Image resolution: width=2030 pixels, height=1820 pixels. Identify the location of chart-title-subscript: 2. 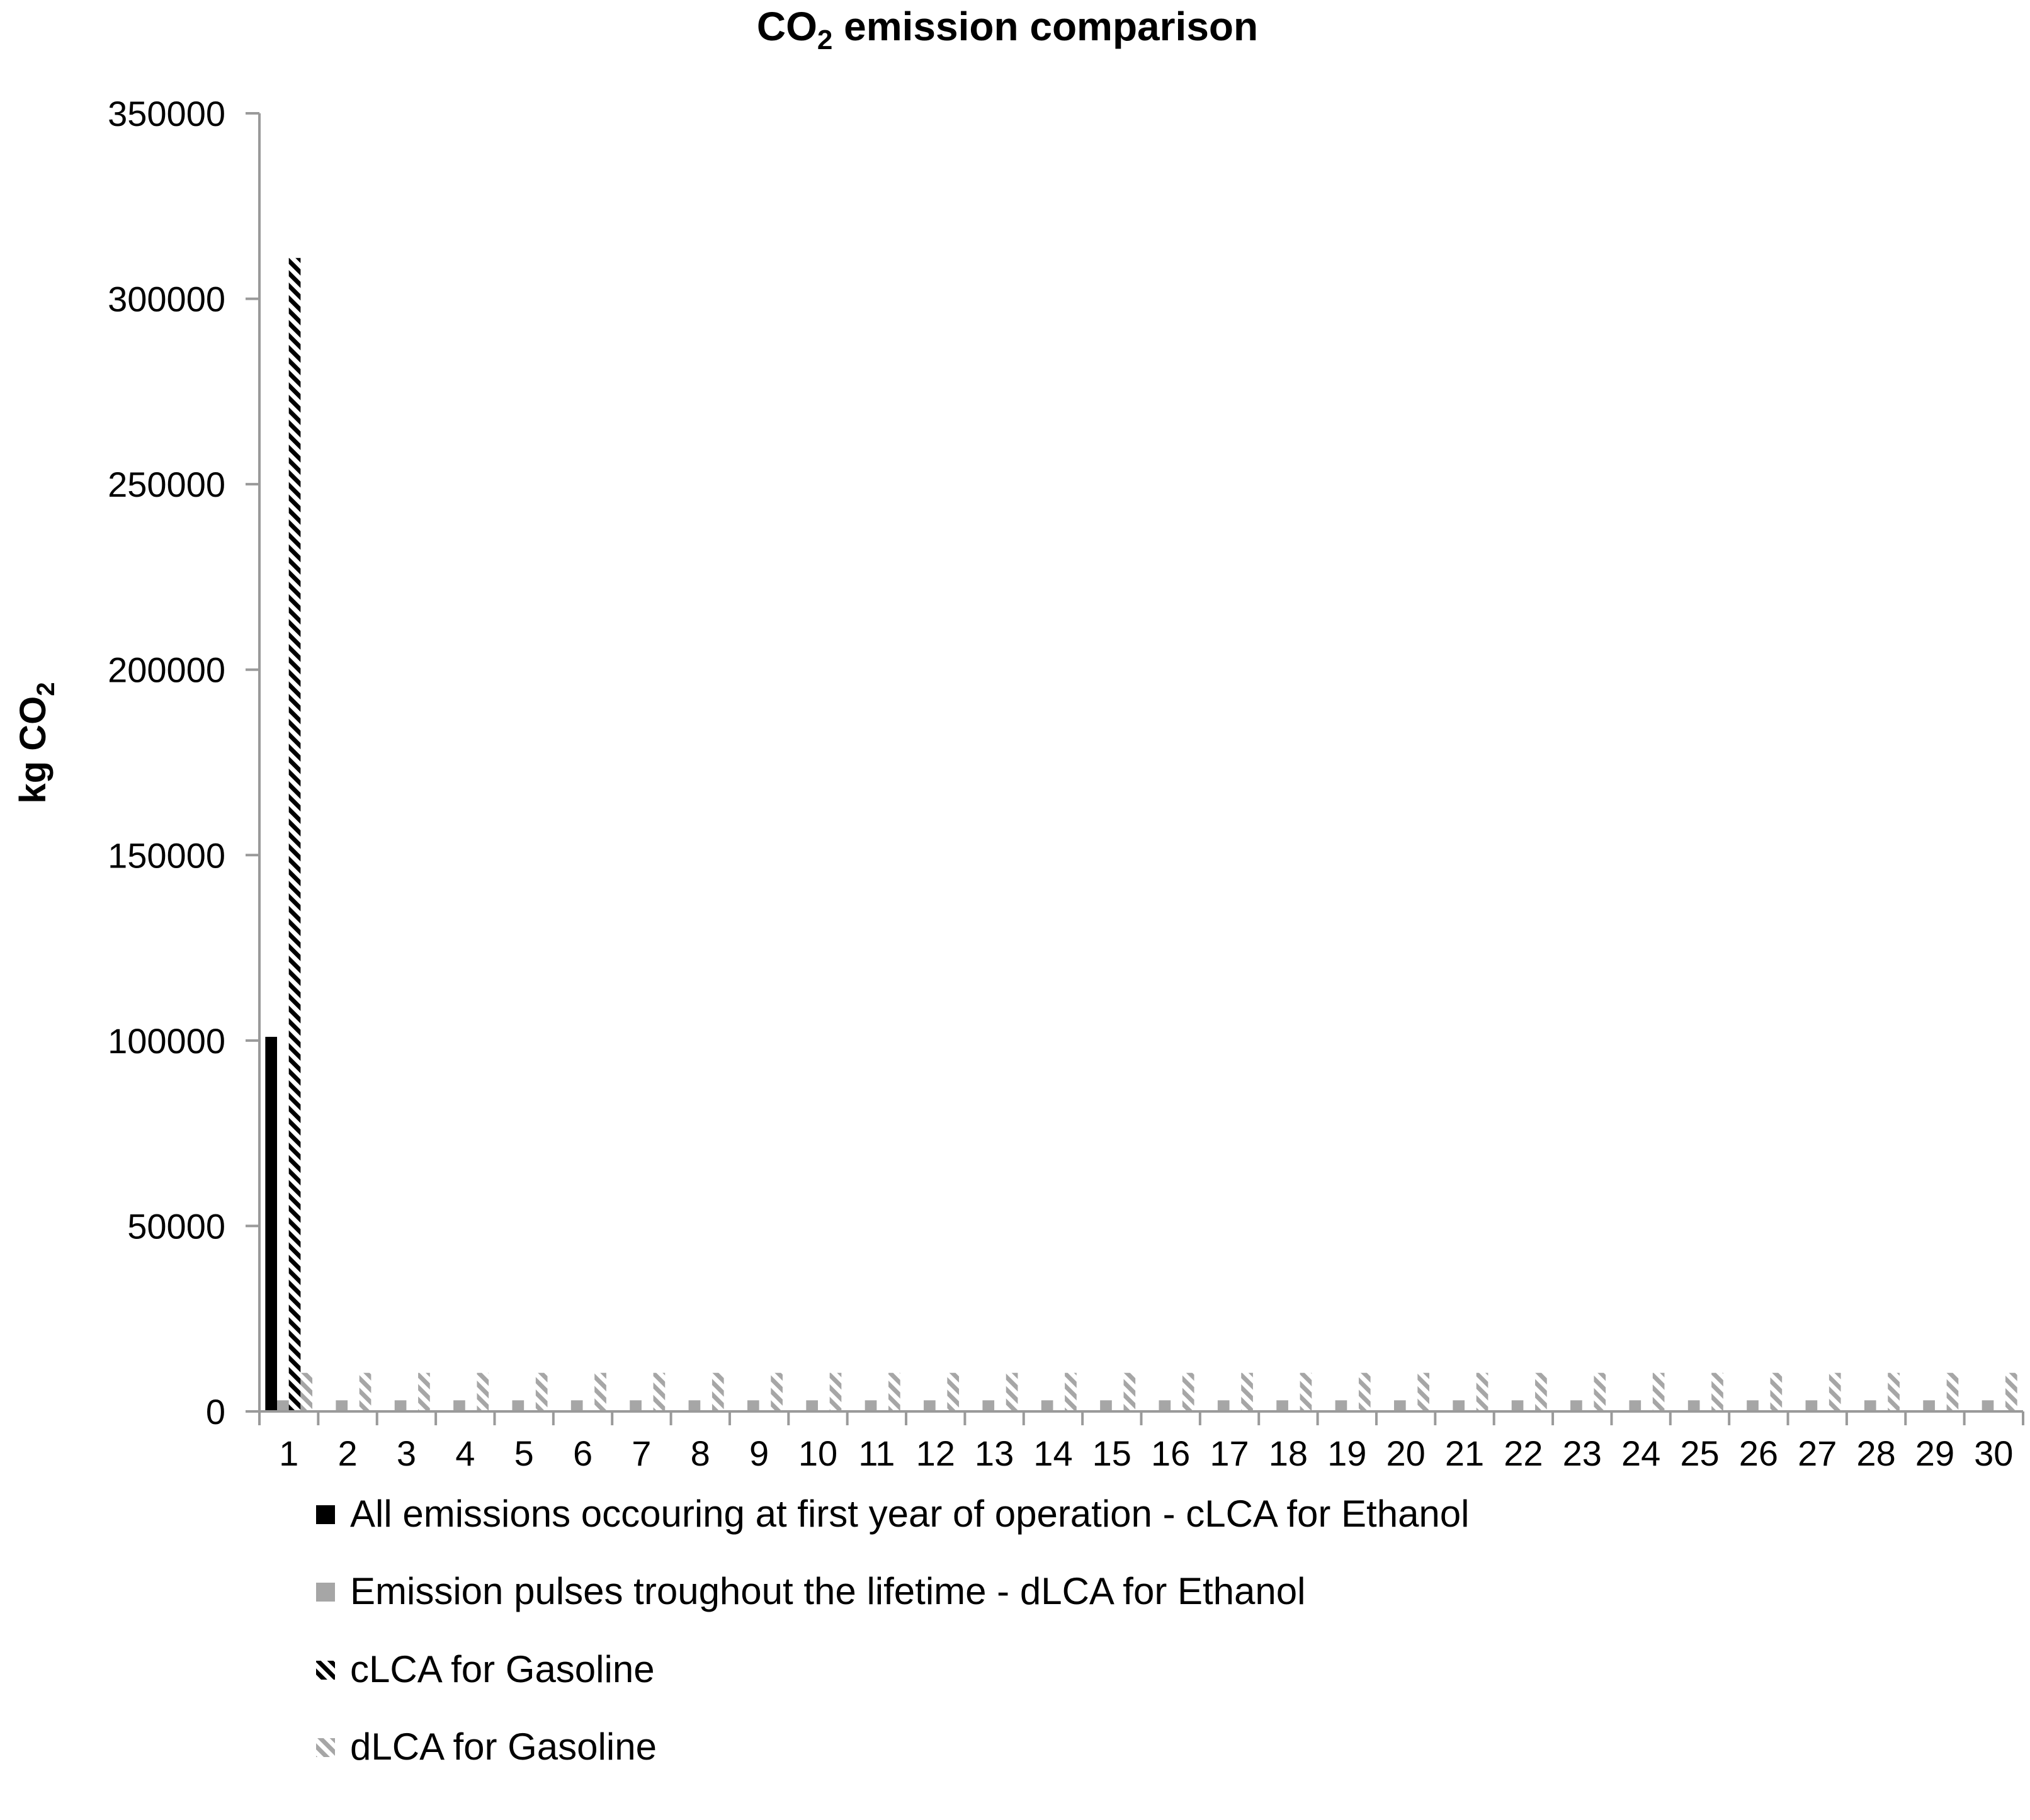
(824, 40).